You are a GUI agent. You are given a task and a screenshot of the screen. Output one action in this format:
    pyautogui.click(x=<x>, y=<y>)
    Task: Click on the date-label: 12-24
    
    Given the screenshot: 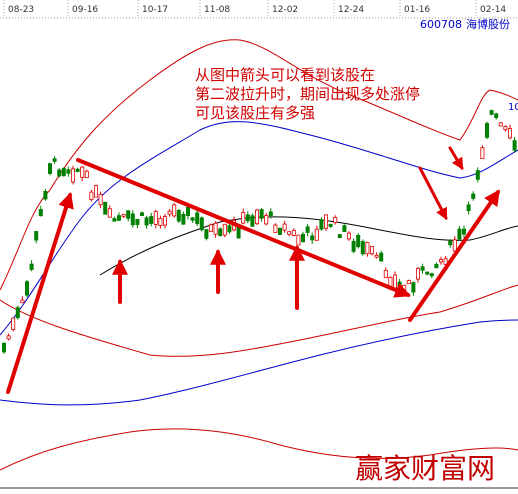 What is the action you would take?
    pyautogui.click(x=351, y=10)
    